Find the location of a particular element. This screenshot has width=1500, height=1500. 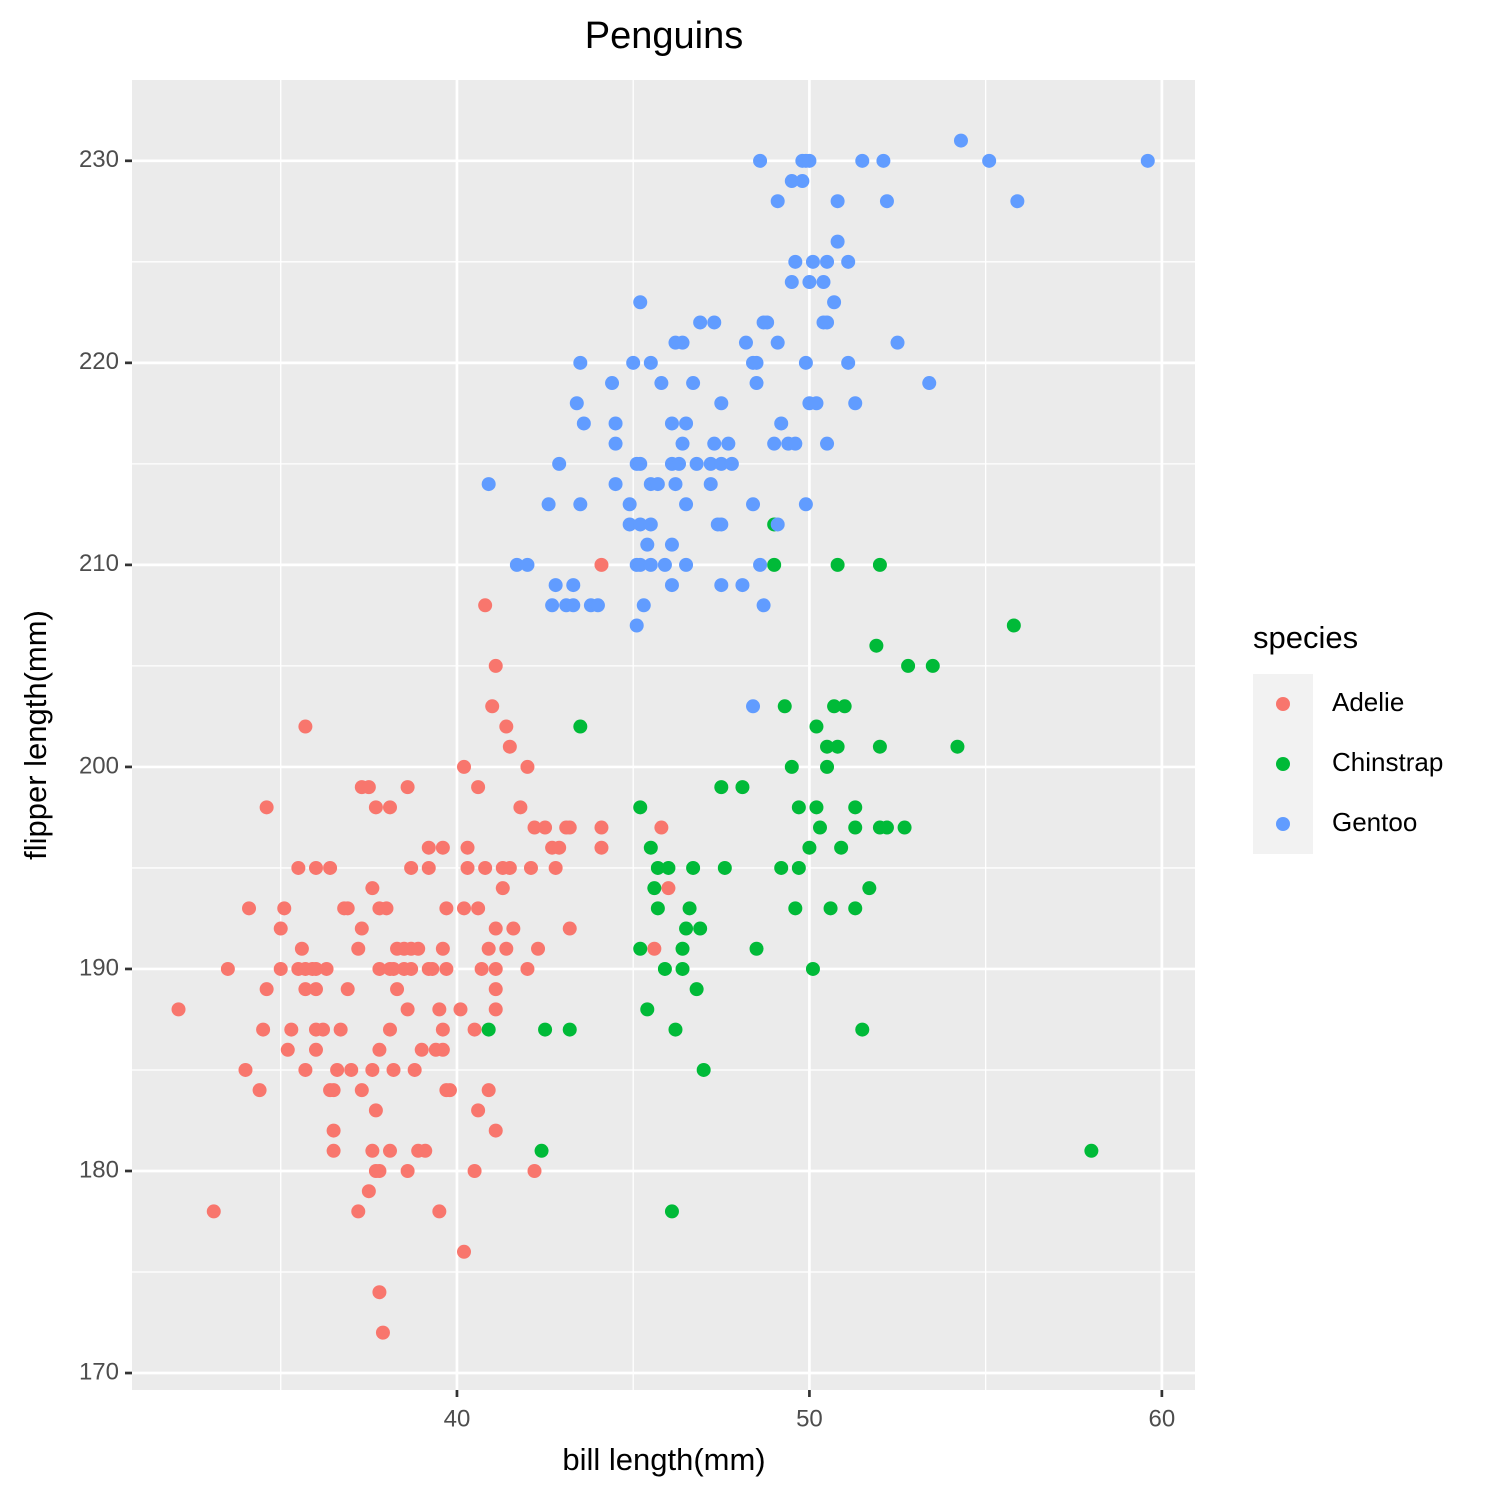

legend: species Adelie Chinstrap Gentoo is located at coordinates (1348, 737).